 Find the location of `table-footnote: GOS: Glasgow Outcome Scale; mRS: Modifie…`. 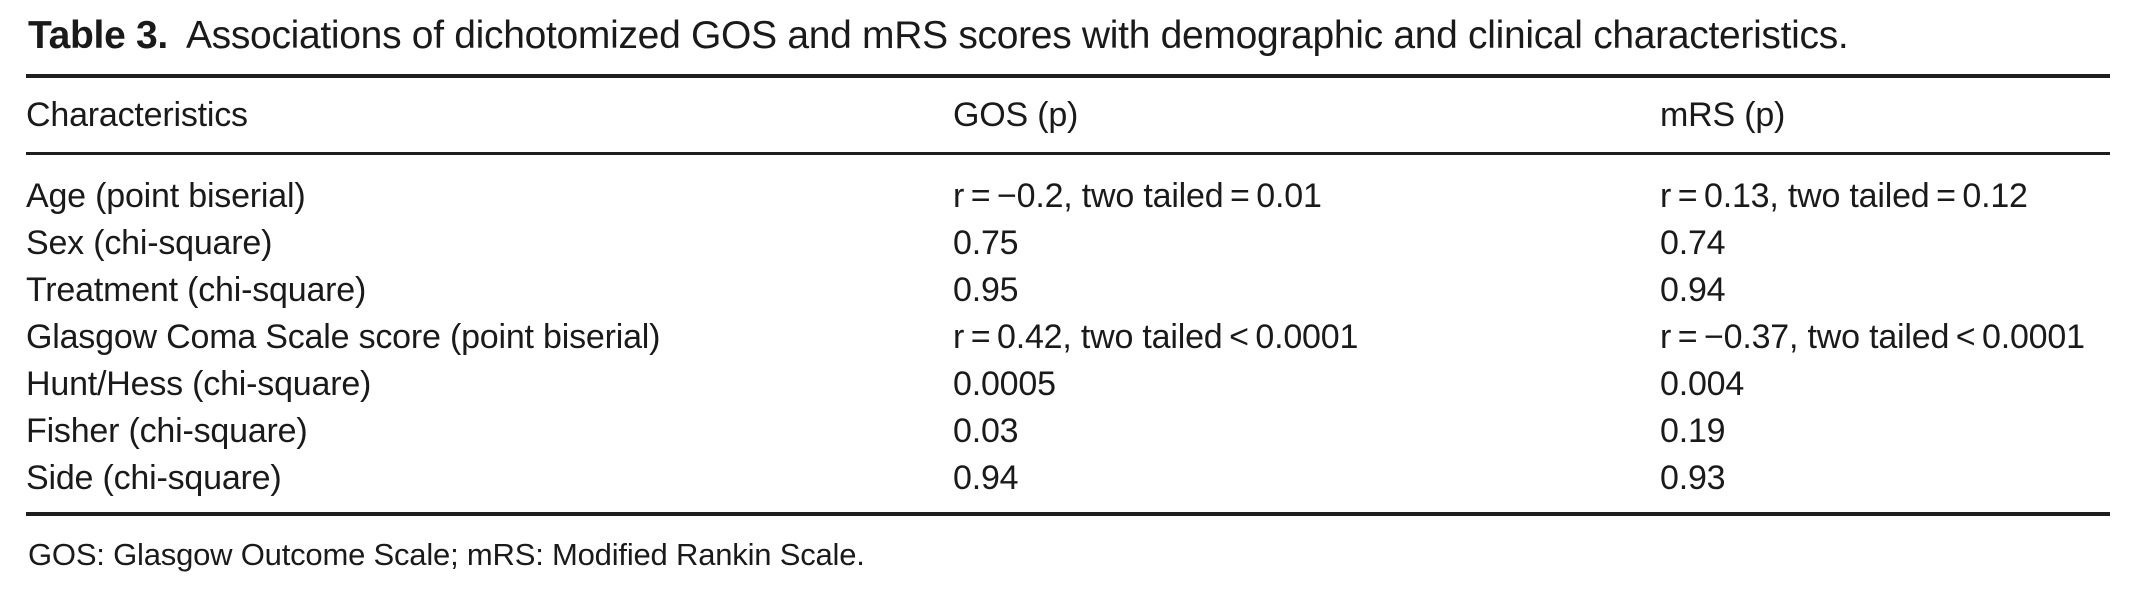

table-footnote: GOS: Glasgow Outcome Scale; mRS: Modifie… is located at coordinates (446, 554).